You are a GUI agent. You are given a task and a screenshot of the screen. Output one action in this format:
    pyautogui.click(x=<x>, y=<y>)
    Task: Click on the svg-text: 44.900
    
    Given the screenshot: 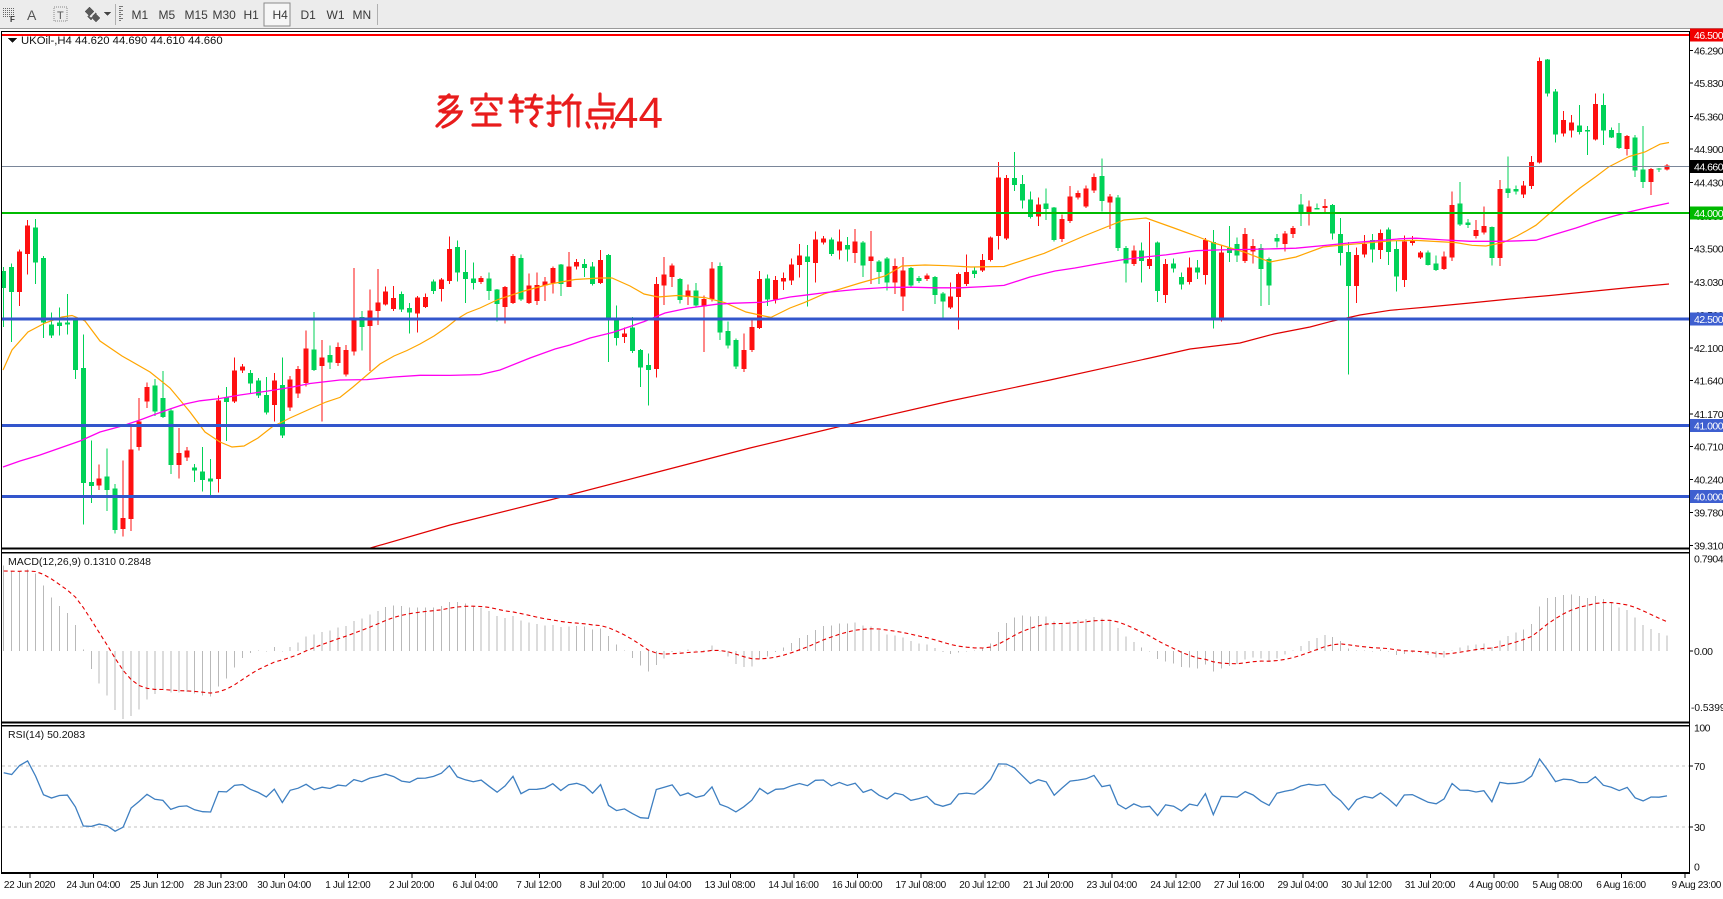 What is the action you would take?
    pyautogui.click(x=1708, y=150)
    